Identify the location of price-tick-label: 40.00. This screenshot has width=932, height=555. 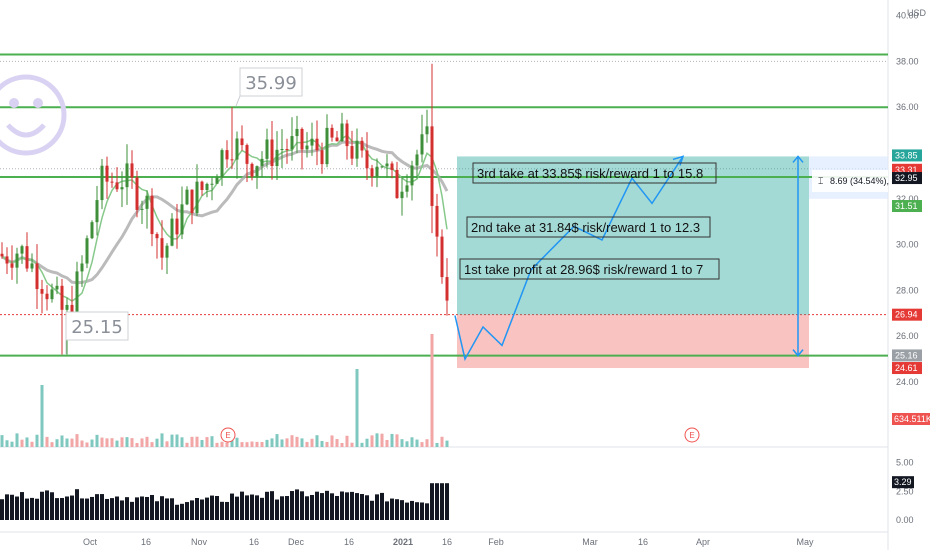
(907, 16).